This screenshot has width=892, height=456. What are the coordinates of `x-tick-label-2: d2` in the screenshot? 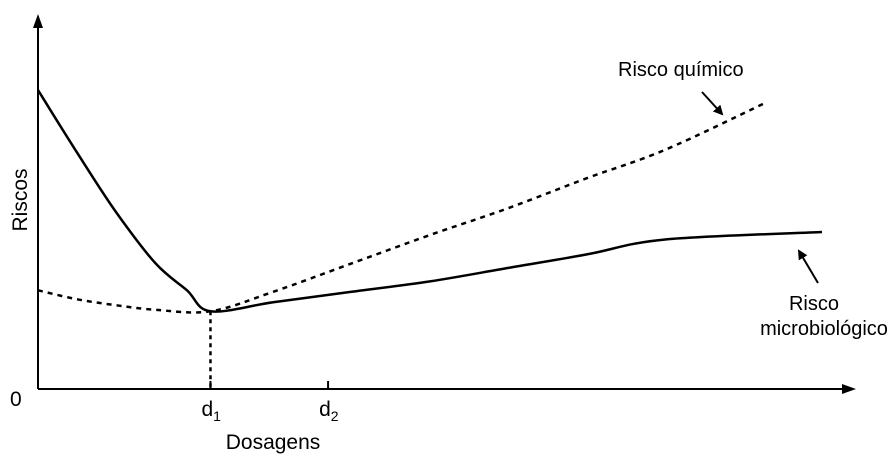 It's located at (329, 411).